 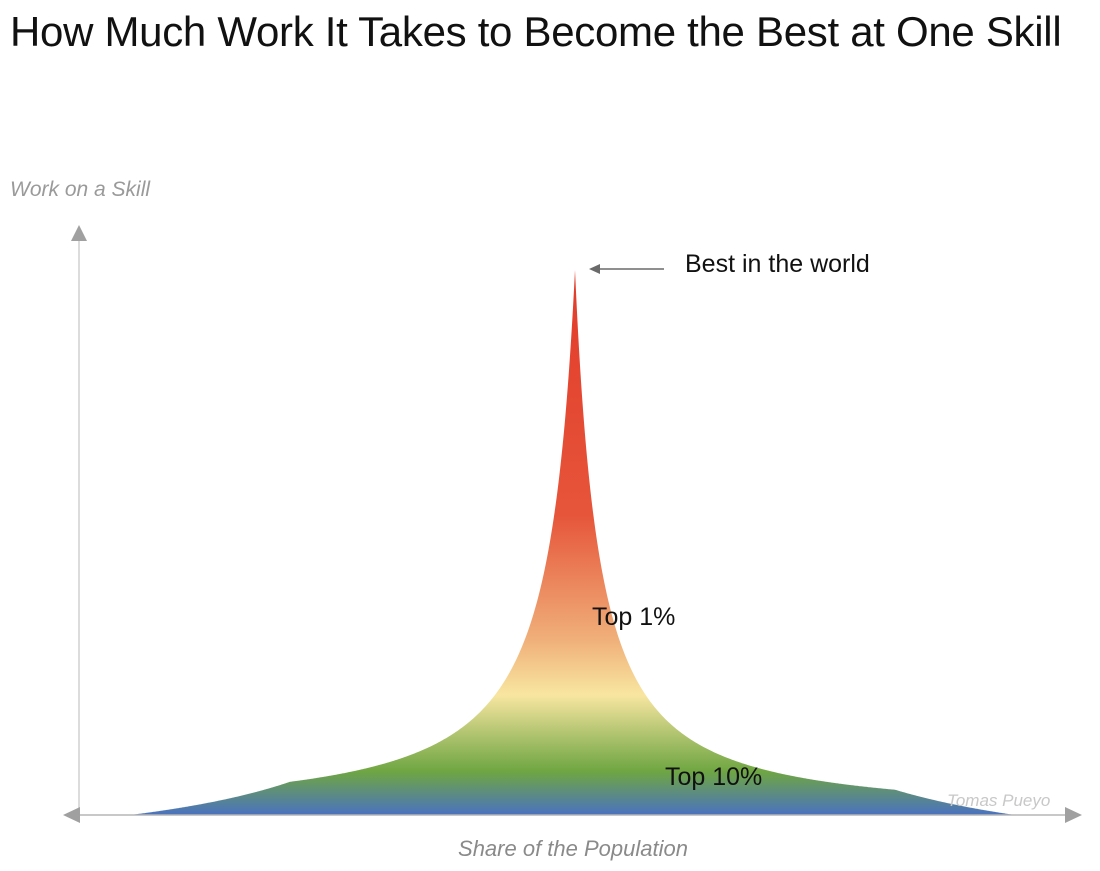 I want to click on author-credit: Tomas Pueyo, so click(x=999, y=800).